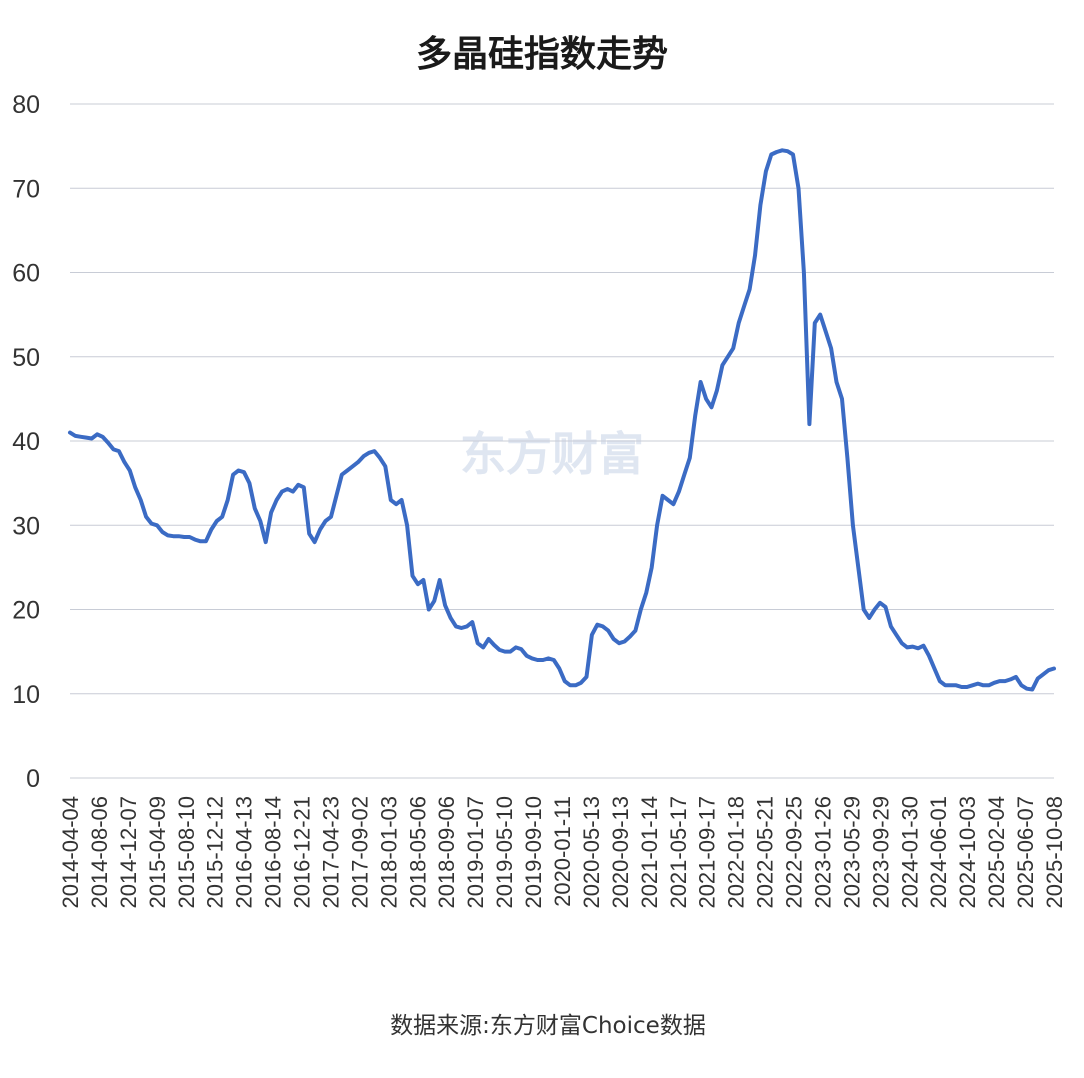  What do you see at coordinates (542, 54) in the screenshot?
I see `chart-title: 多晶硅指数走势` at bounding box center [542, 54].